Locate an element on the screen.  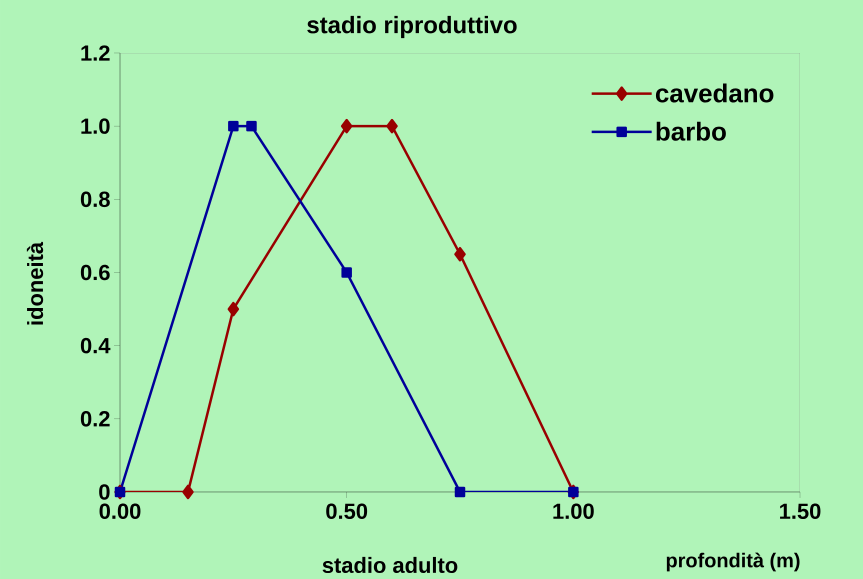
y-tick-label: 0.6 is located at coordinates (95, 272).